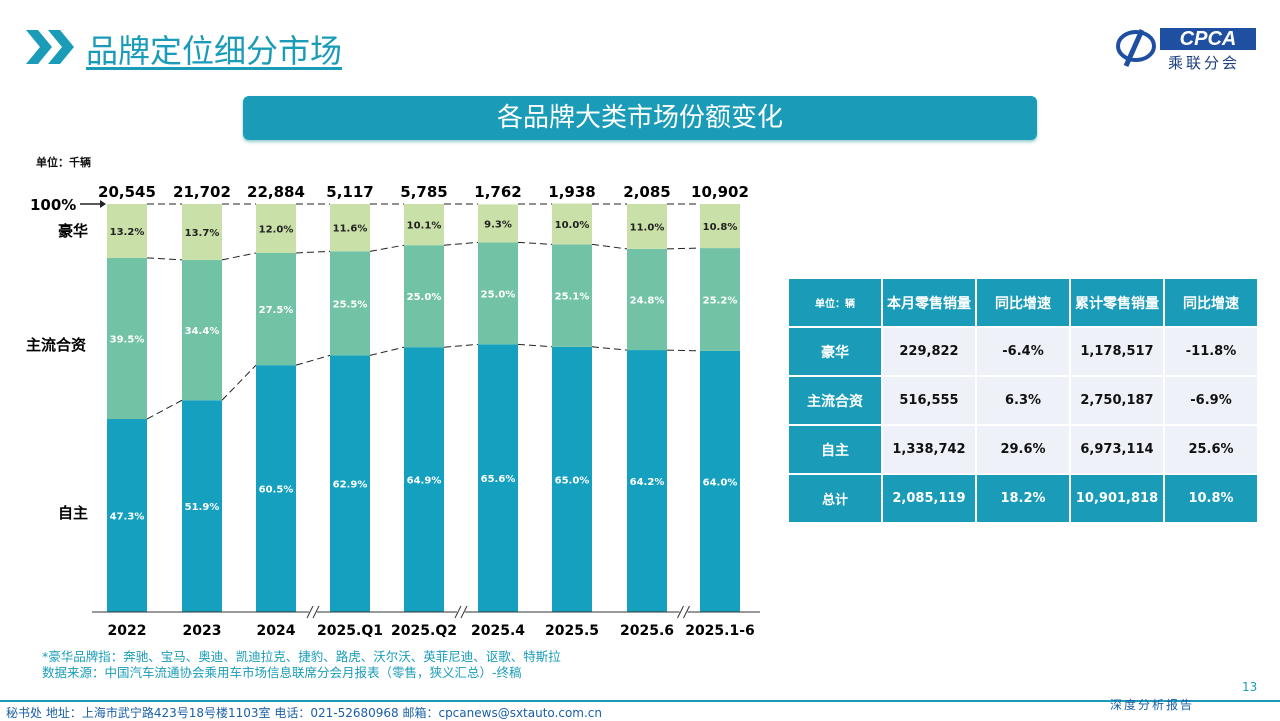  What do you see at coordinates (640, 701) in the screenshot?
I see `footer-divider` at bounding box center [640, 701].